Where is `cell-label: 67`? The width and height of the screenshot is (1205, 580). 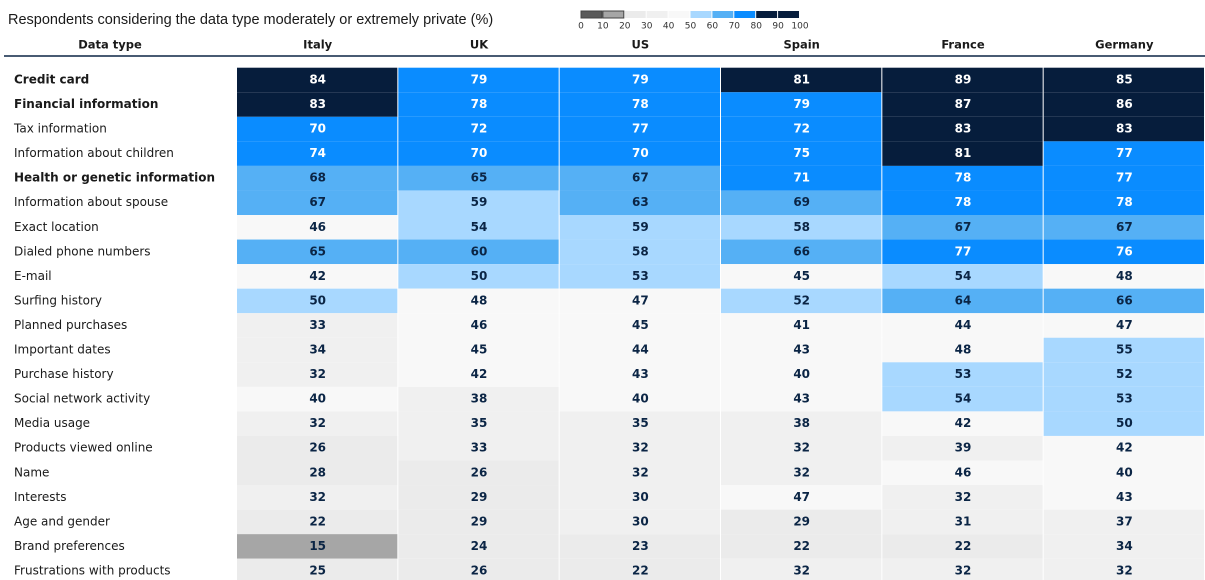 cell-label: 67 is located at coordinates (963, 227).